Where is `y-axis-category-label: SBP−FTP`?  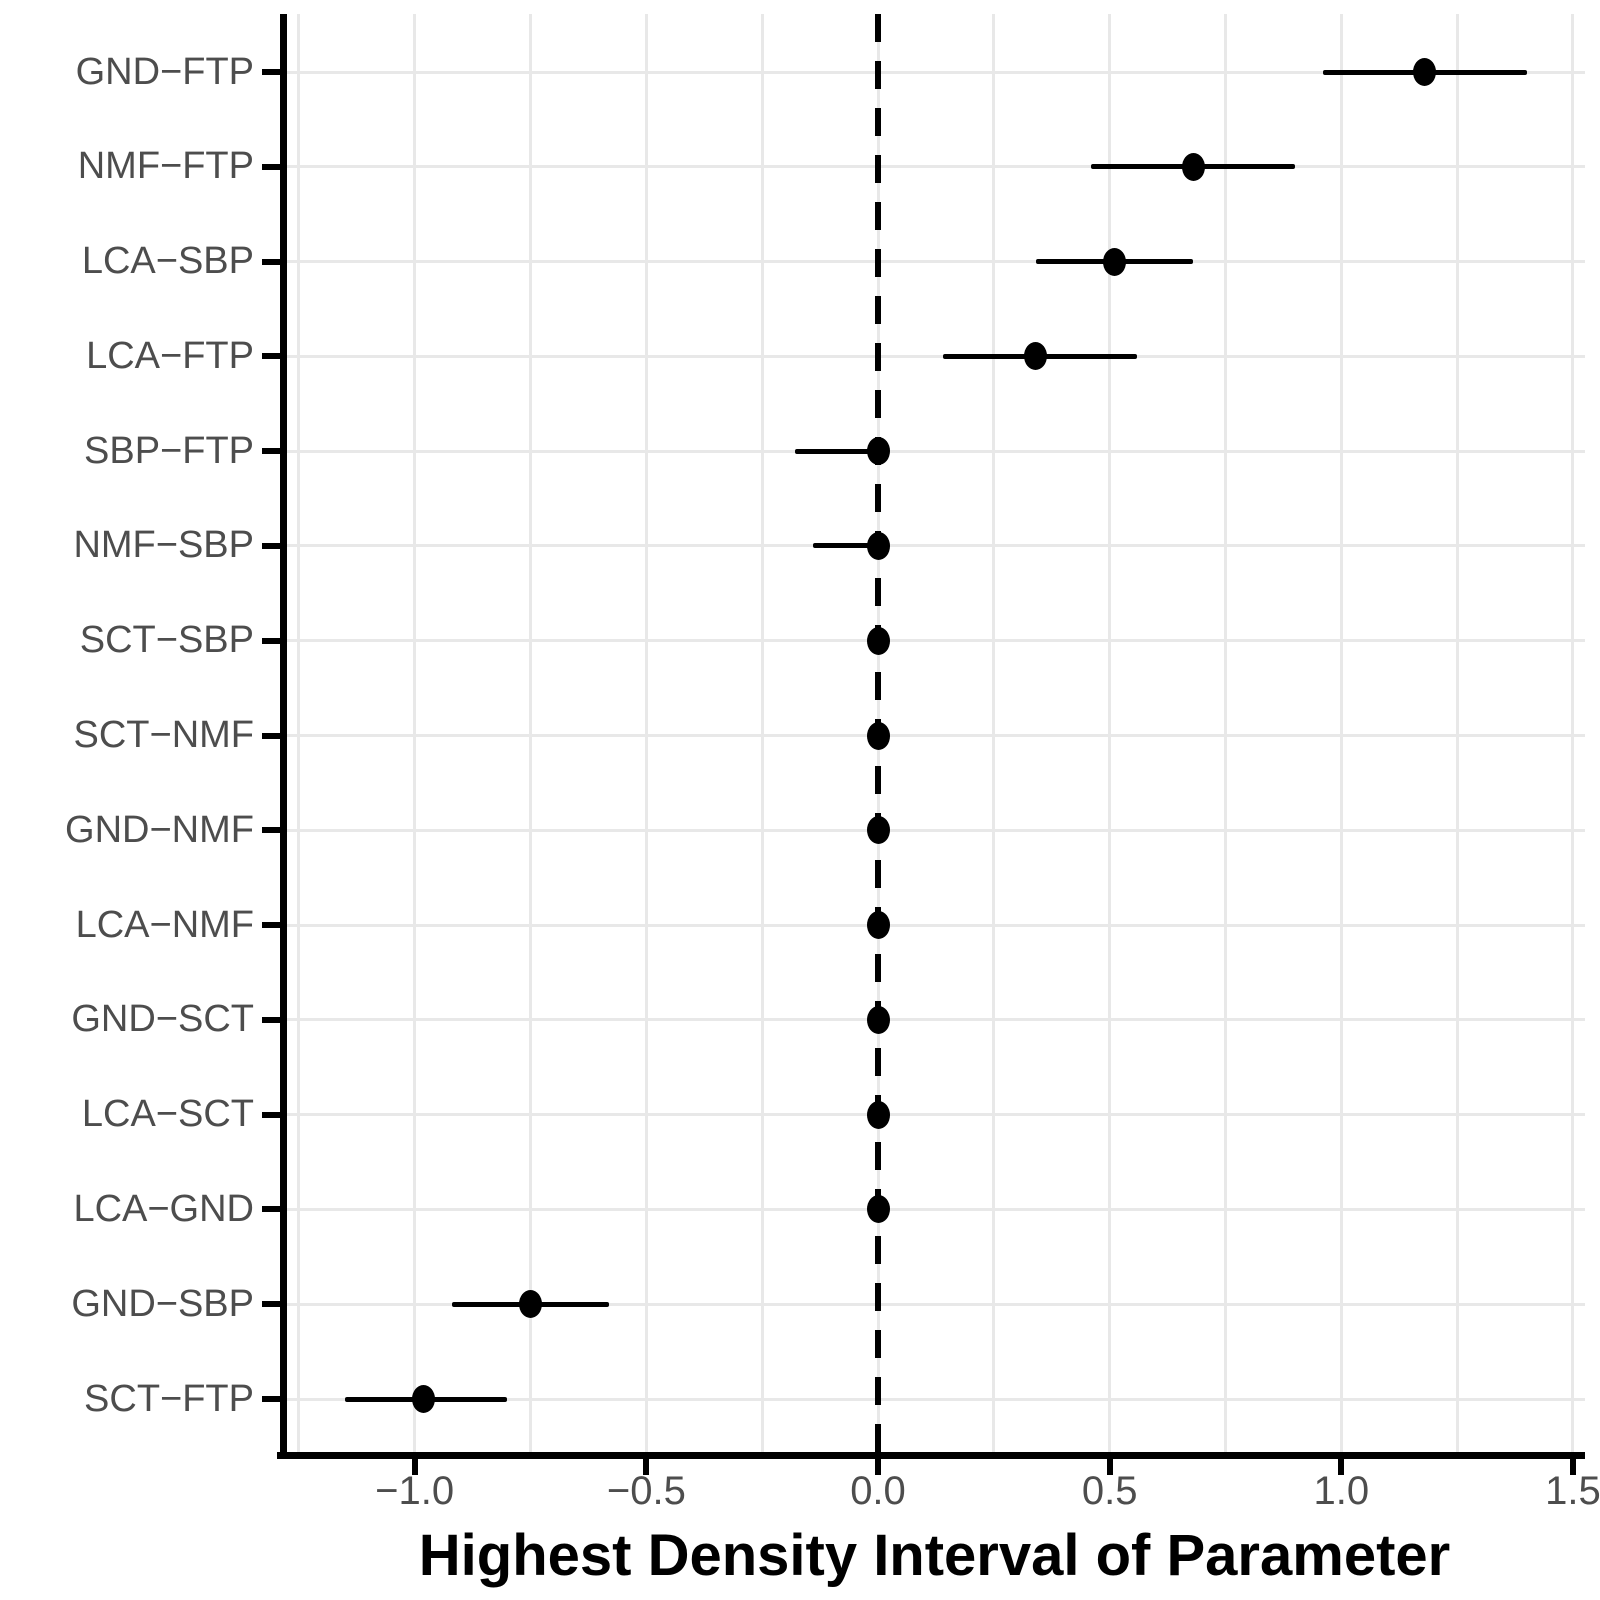
y-axis-category-label: SBP−FTP is located at coordinates (169, 450).